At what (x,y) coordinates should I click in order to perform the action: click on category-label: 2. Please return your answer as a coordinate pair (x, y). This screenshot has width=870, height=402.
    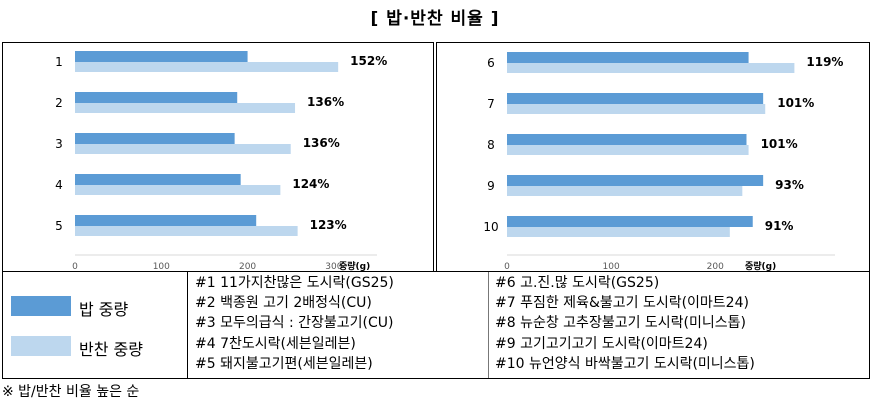
    Looking at the image, I should click on (59, 103).